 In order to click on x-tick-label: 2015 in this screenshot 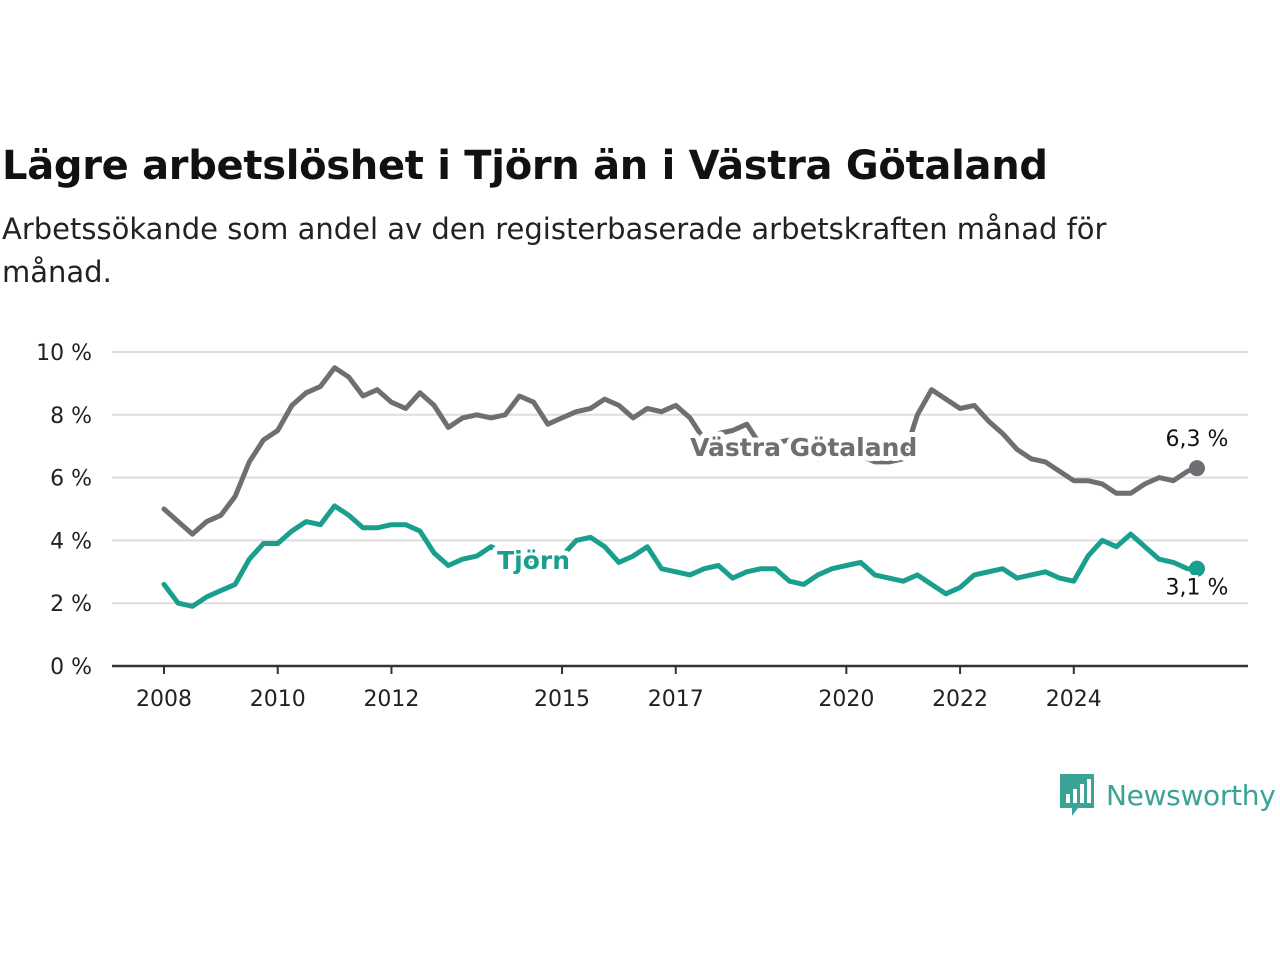, I will do `click(562, 699)`.